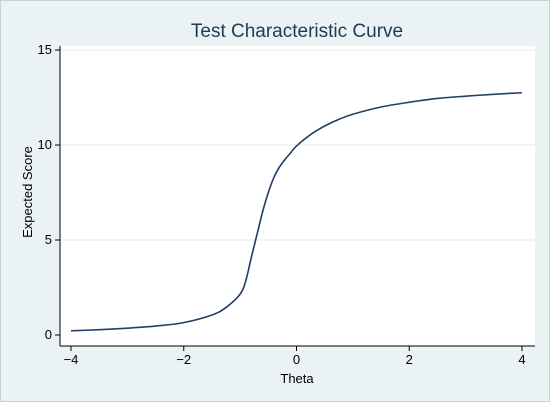 Image resolution: width=550 pixels, height=402 pixels. I want to click on y-axis-label: Expected Score, so click(27, 192).